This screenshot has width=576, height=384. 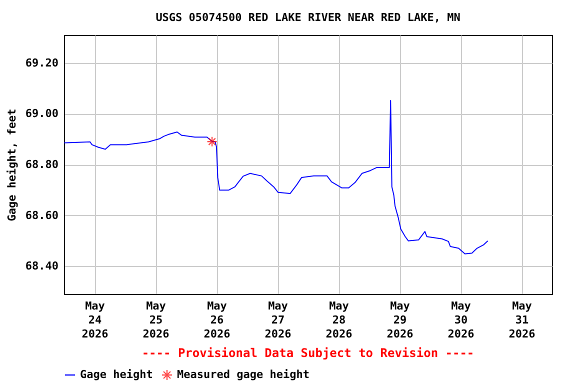 What do you see at coordinates (243, 374) in the screenshot?
I see `legend-label: Measured gage height` at bounding box center [243, 374].